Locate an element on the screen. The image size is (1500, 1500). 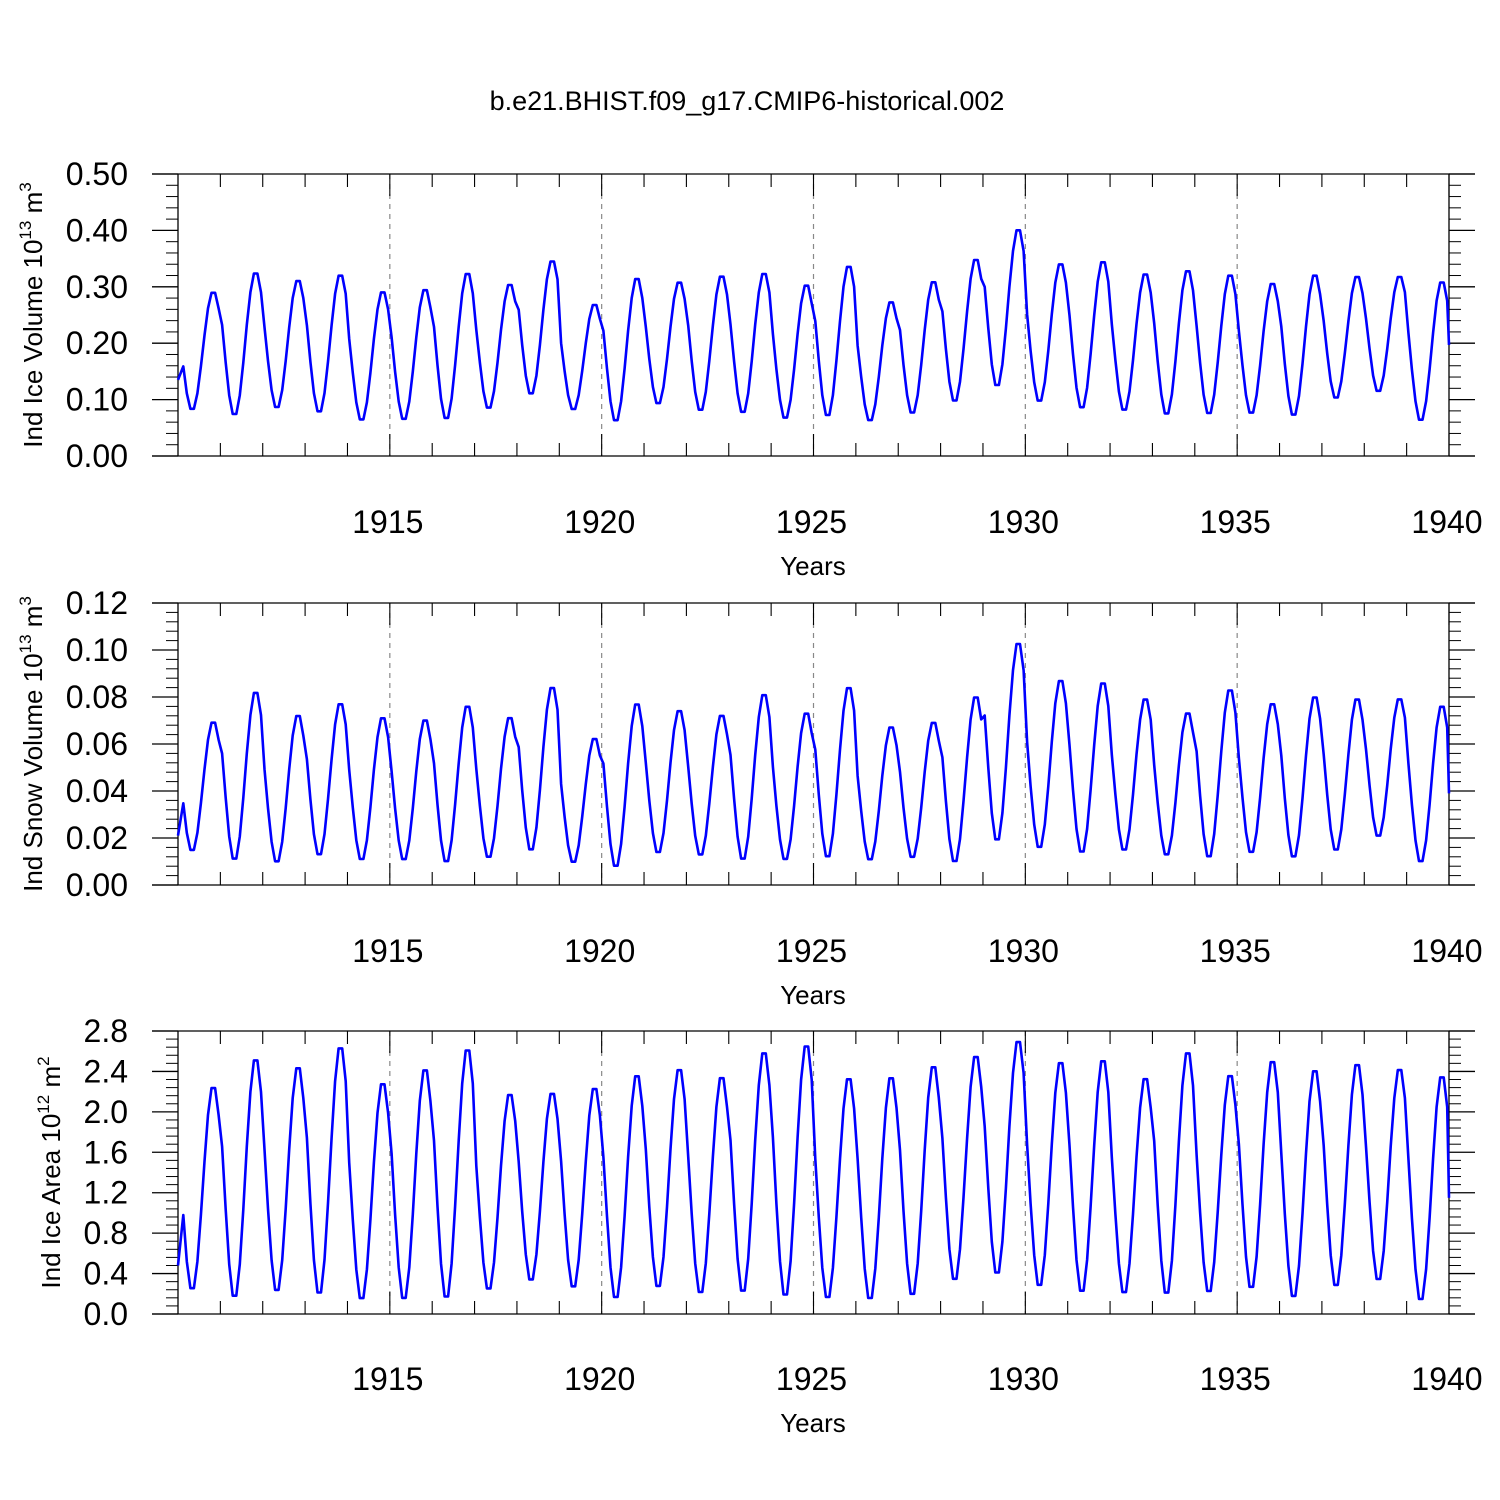
y-tick-label: 0.12 is located at coordinates (97, 603).